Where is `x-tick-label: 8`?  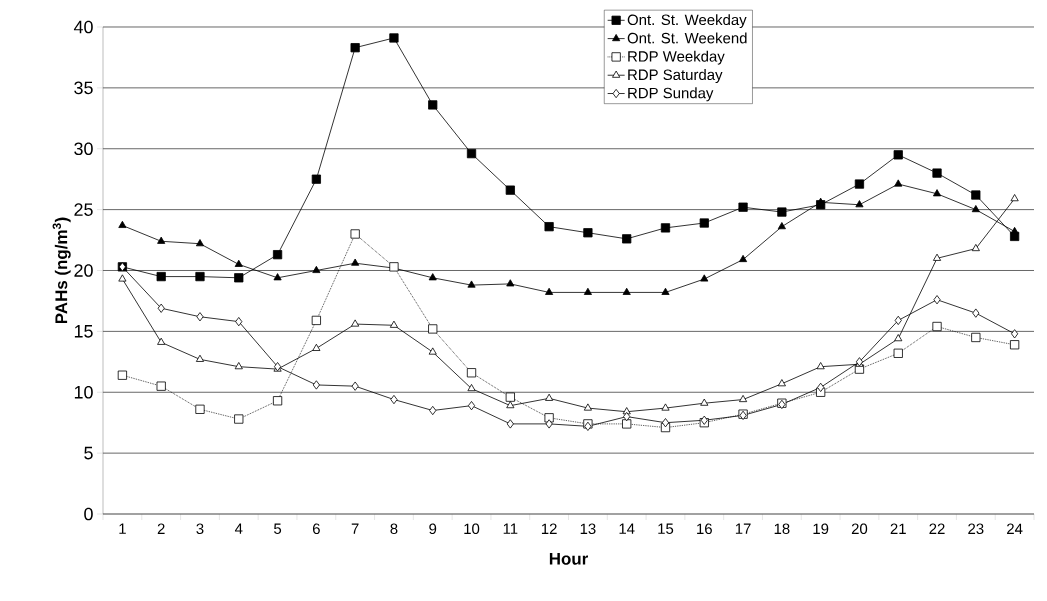 x-tick-label: 8 is located at coordinates (394, 529).